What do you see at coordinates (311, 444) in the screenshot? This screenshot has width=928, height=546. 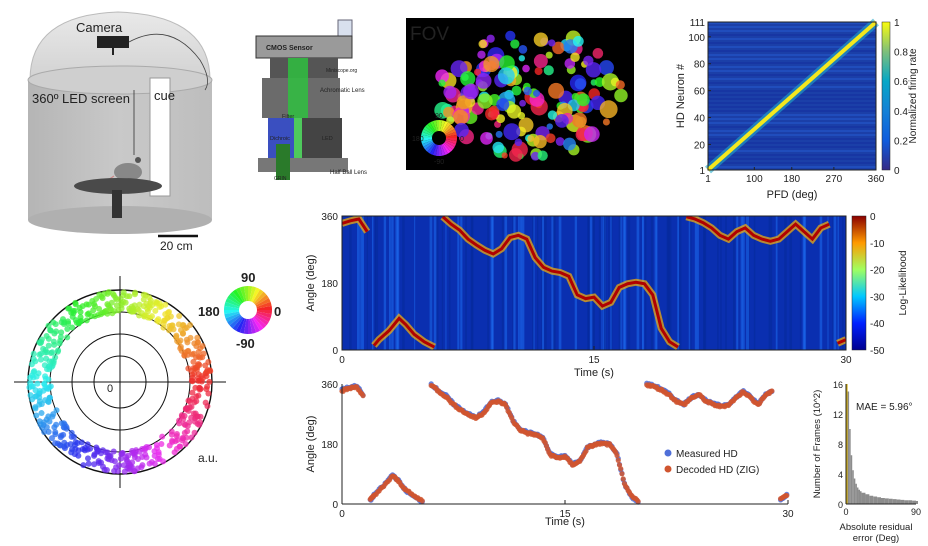 I see `decode-y-label: Angle (deg)` at bounding box center [311, 444].